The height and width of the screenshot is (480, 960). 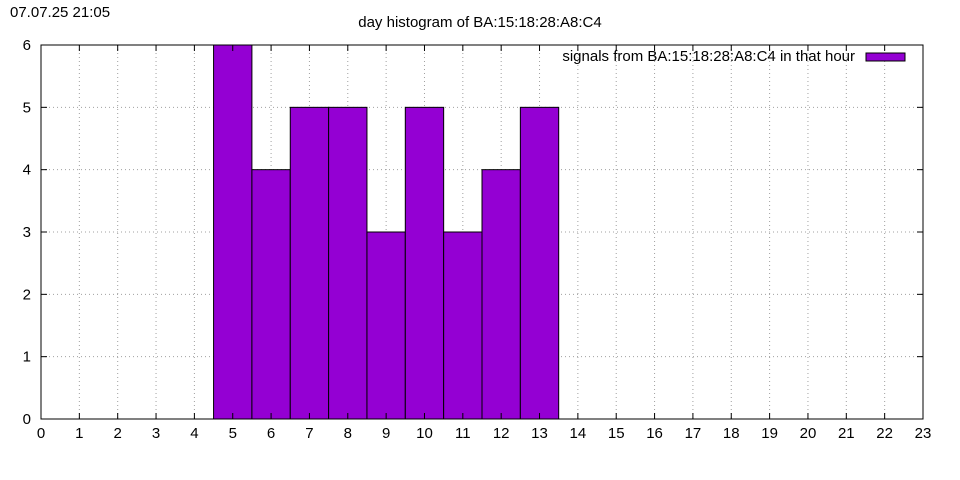 What do you see at coordinates (27, 419) in the screenshot?
I see `y-tick-label: 0` at bounding box center [27, 419].